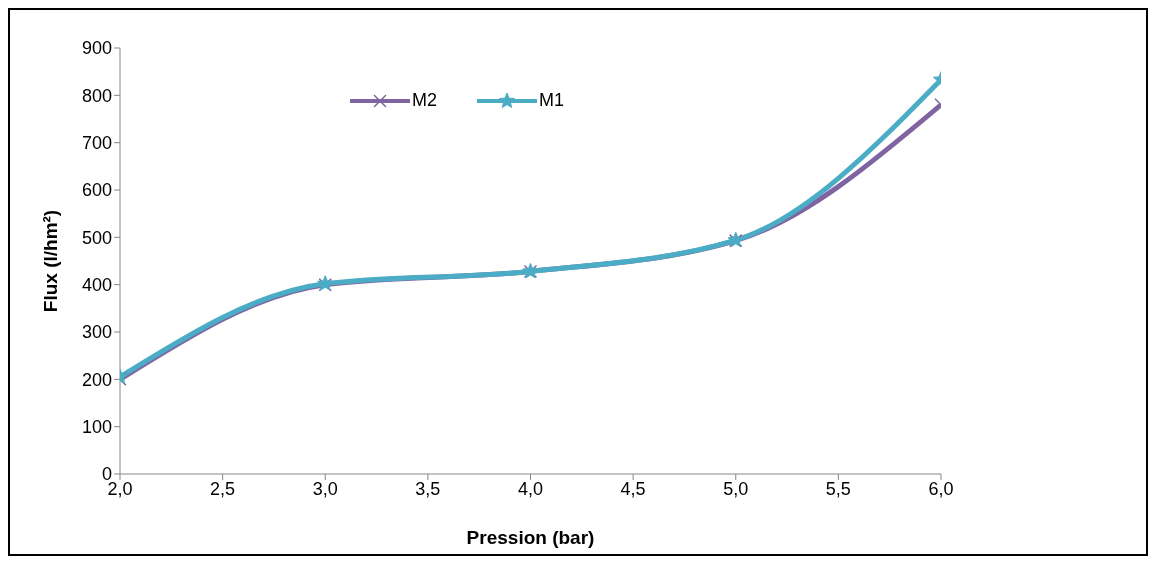  What do you see at coordinates (96, 285) in the screenshot?
I see `y-tick-label: 400` at bounding box center [96, 285].